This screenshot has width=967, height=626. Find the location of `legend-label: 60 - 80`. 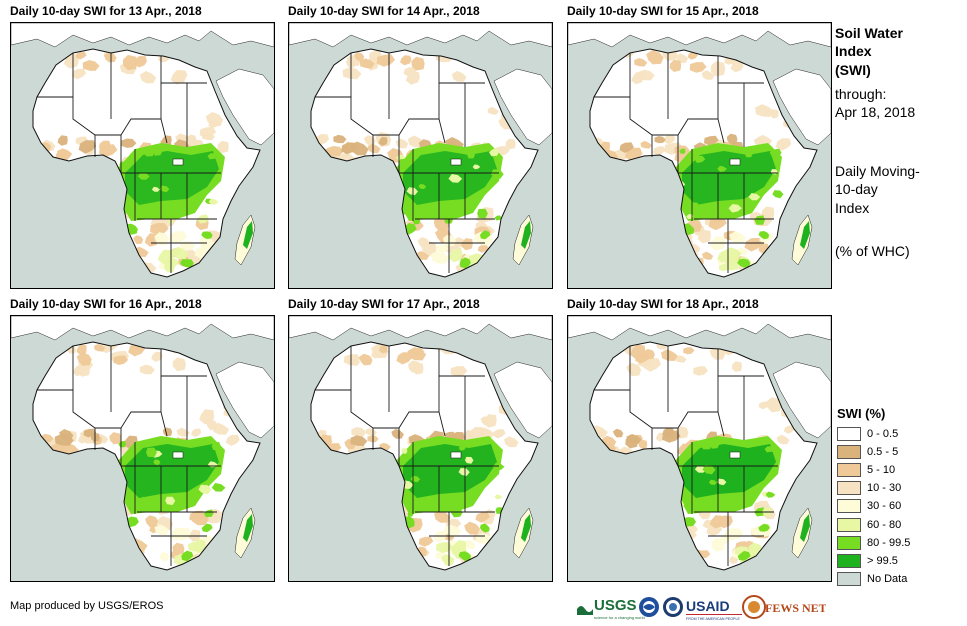

legend-label: 60 - 80 is located at coordinates (884, 524).